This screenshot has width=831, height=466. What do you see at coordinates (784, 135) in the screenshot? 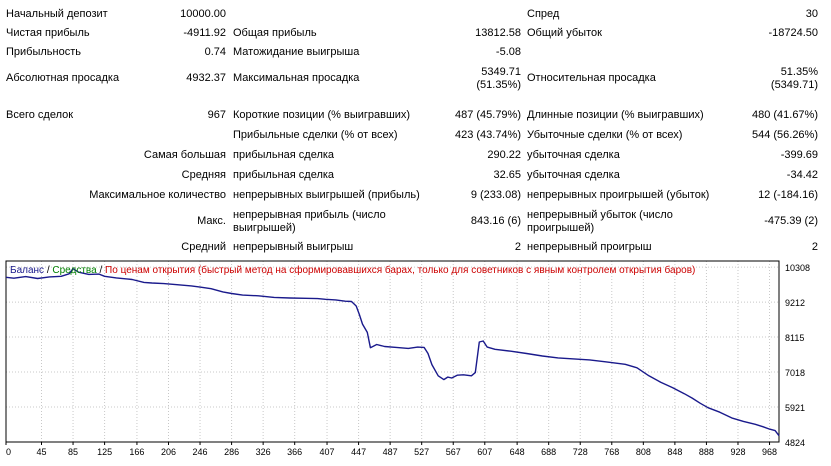
I see `loss-trades-value: 544 (56.26%)` at bounding box center [784, 135].